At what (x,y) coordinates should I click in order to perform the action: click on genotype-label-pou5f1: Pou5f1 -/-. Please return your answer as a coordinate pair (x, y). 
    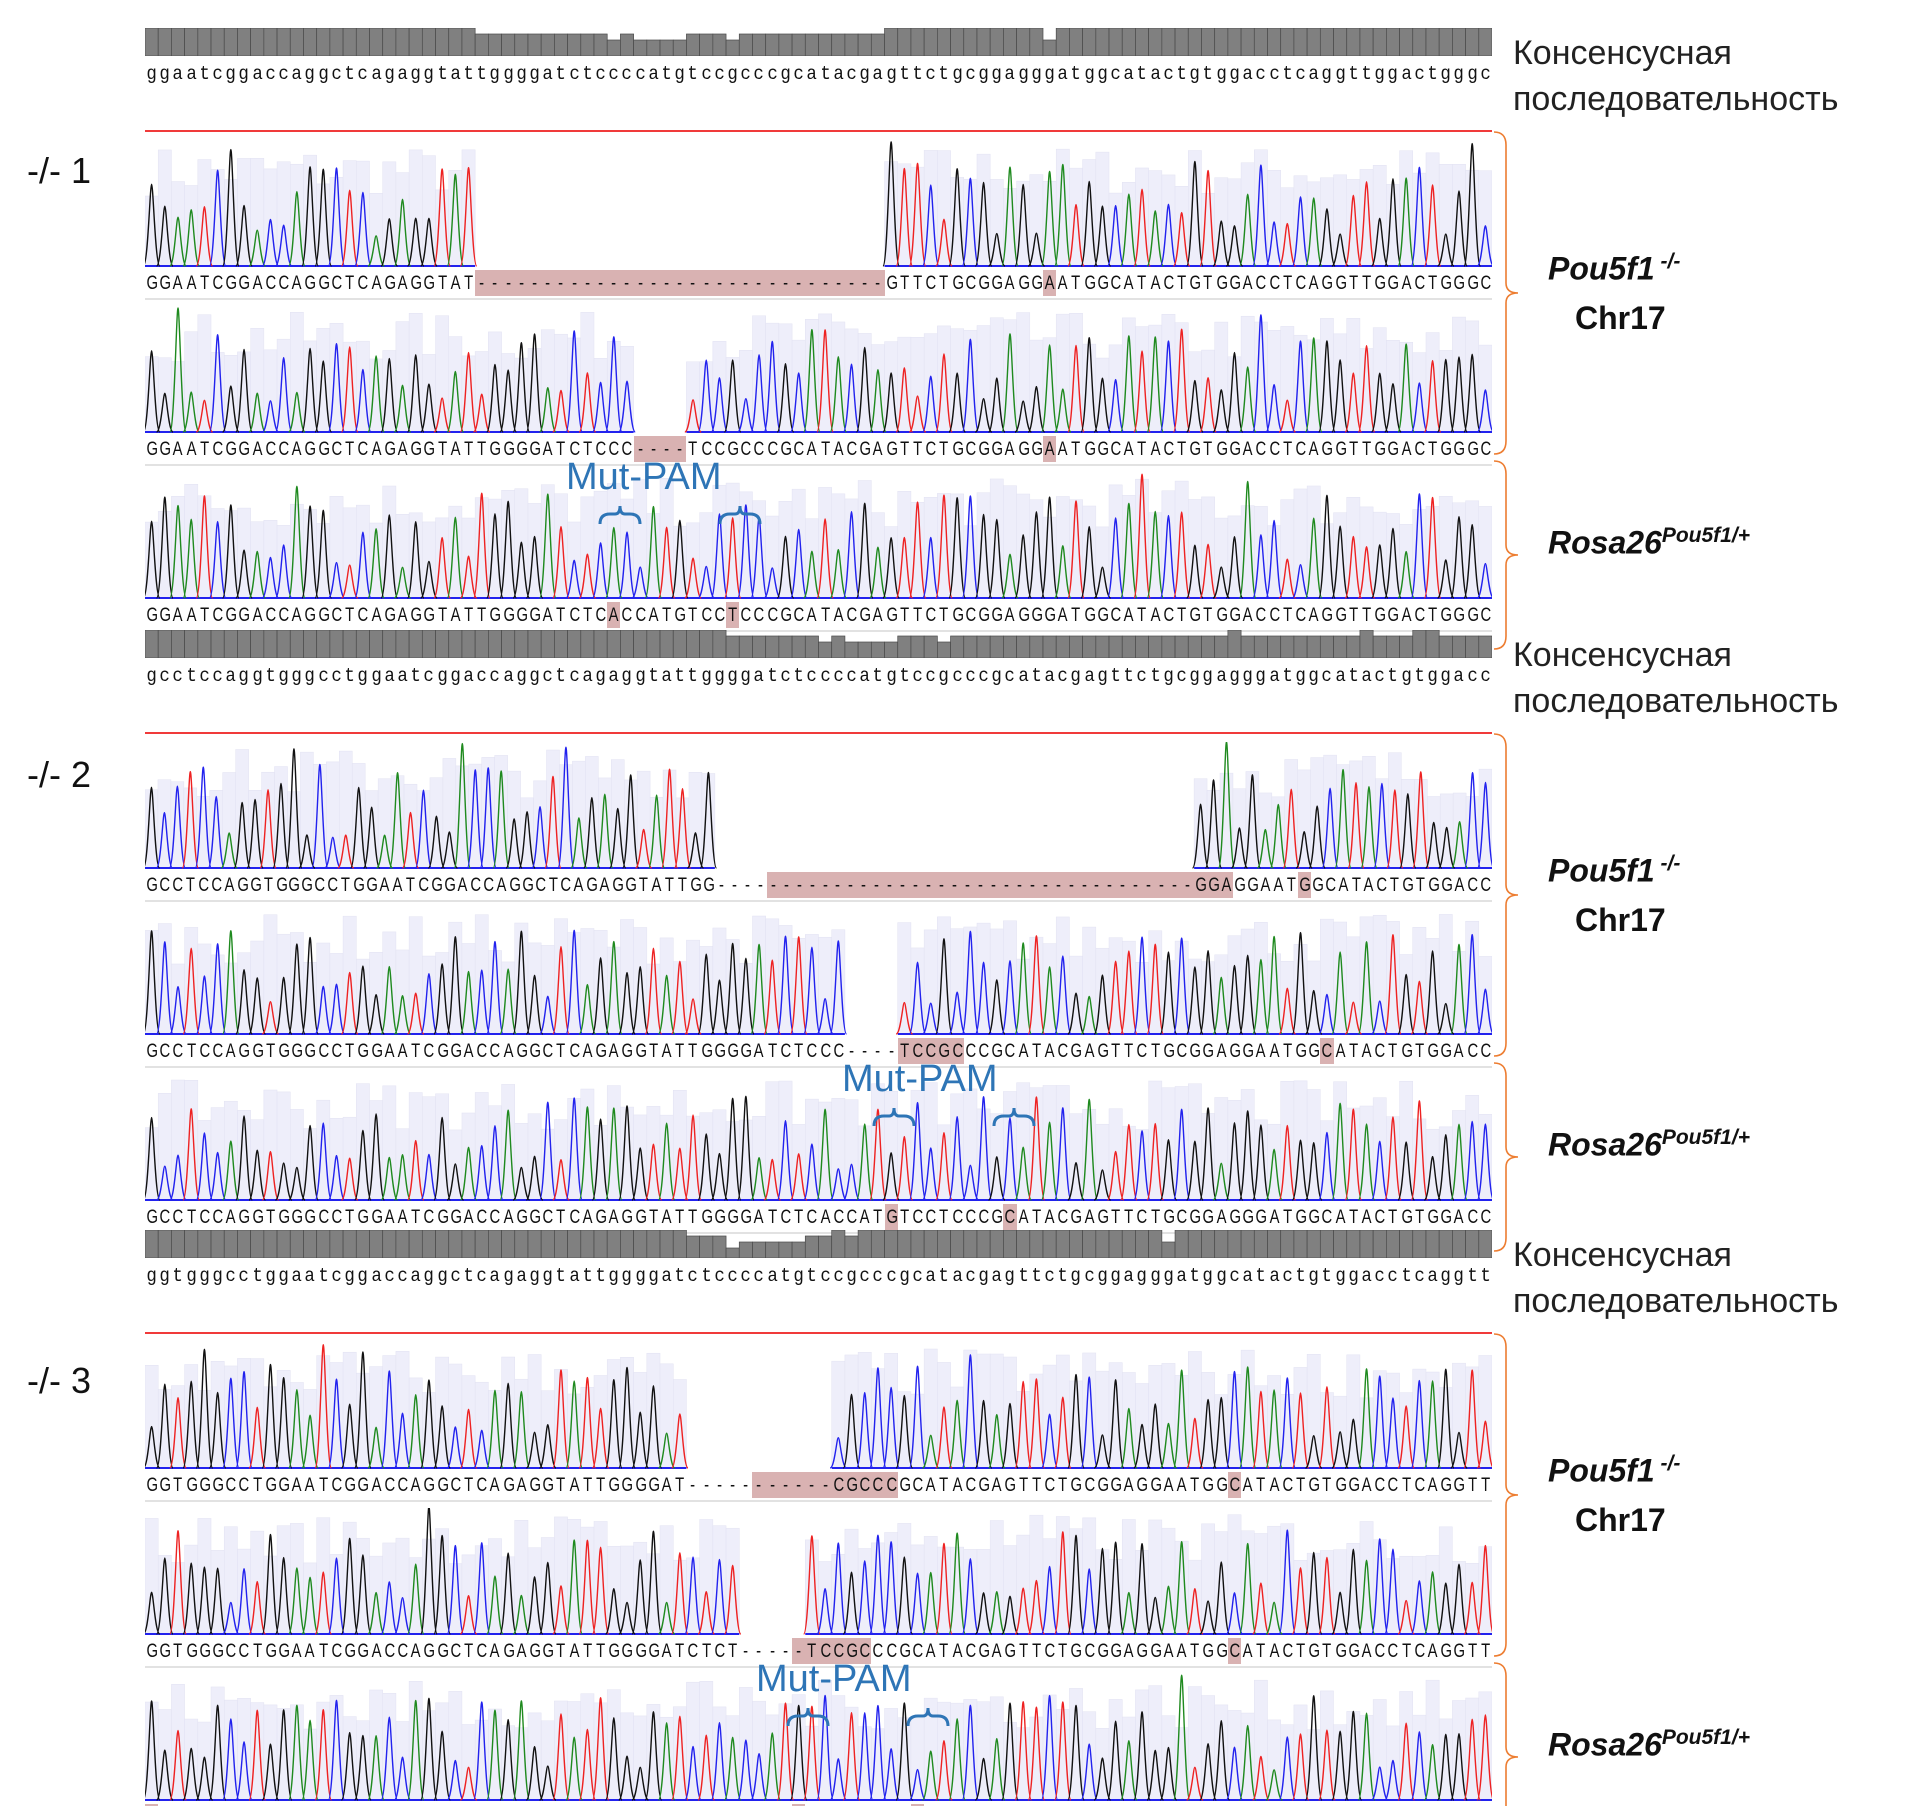
    Looking at the image, I should click on (1614, 269).